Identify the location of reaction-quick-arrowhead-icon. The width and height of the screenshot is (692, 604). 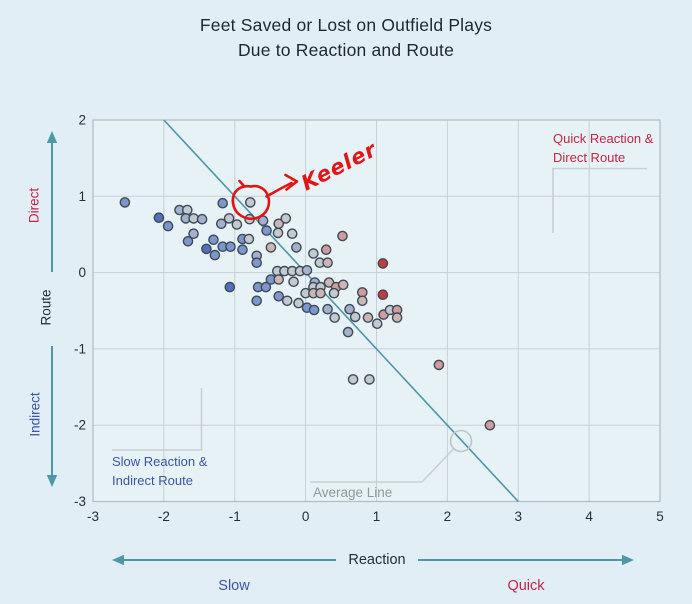
(628, 560).